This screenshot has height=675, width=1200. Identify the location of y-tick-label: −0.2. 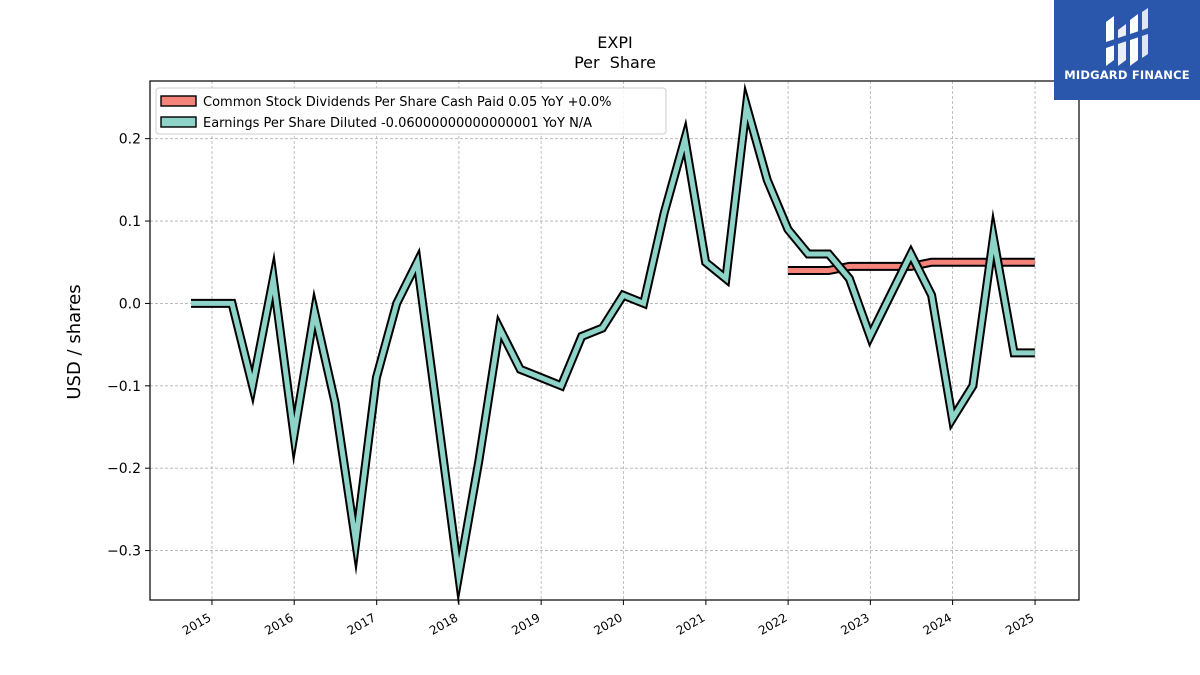
(124, 469).